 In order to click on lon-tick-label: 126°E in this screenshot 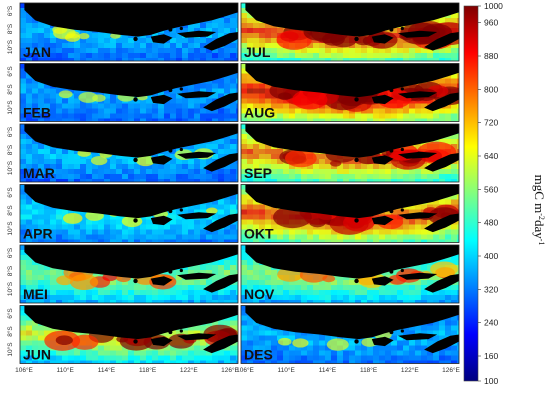, I will do `click(230, 370)`.